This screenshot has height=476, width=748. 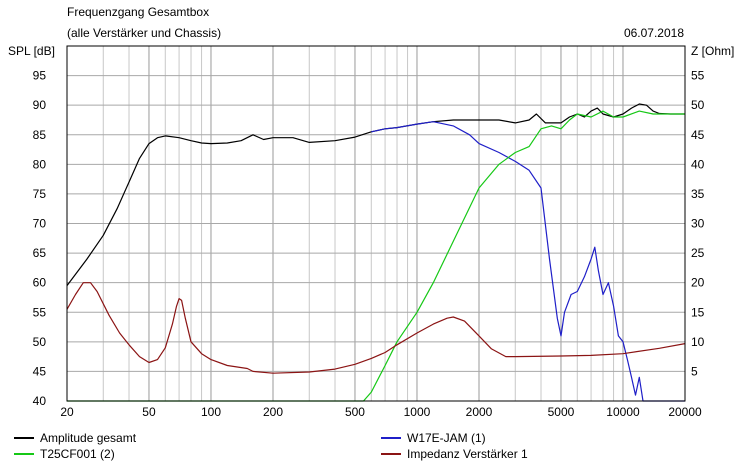 I want to click on y-left-tick-label: 70, so click(x=40, y=224).